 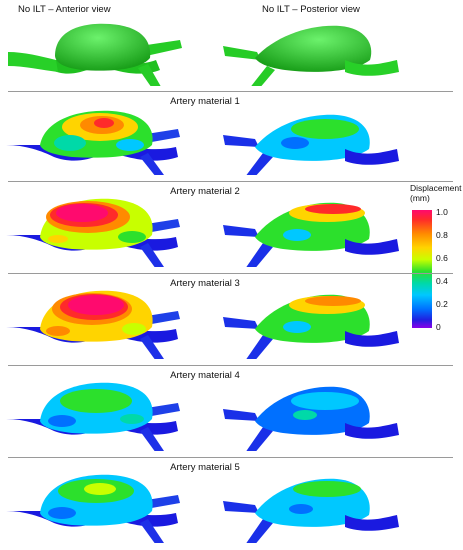 What do you see at coordinates (422, 269) in the screenshot?
I see `color-scale-bar` at bounding box center [422, 269].